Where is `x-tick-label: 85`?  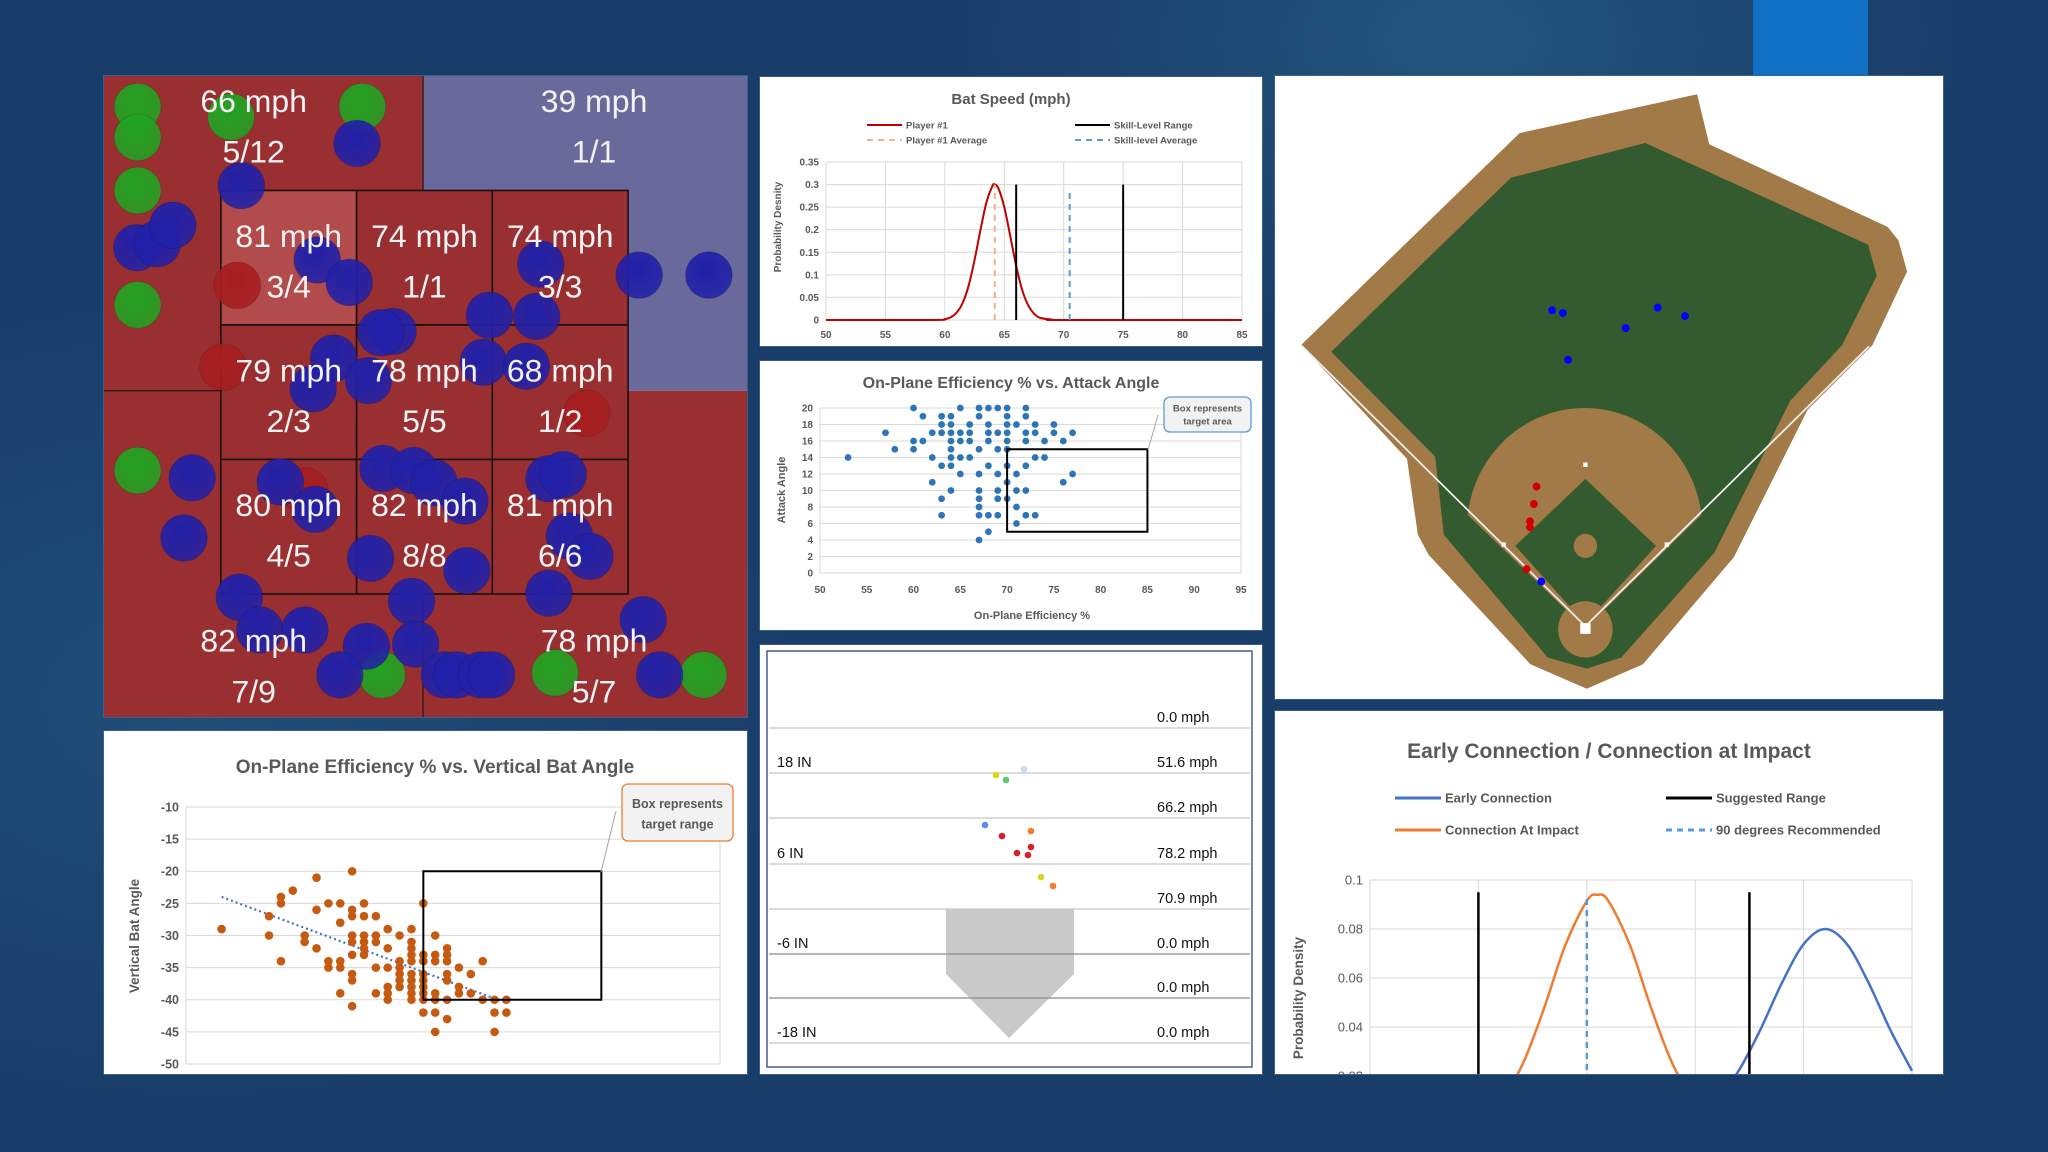 x-tick-label: 85 is located at coordinates (1242, 335).